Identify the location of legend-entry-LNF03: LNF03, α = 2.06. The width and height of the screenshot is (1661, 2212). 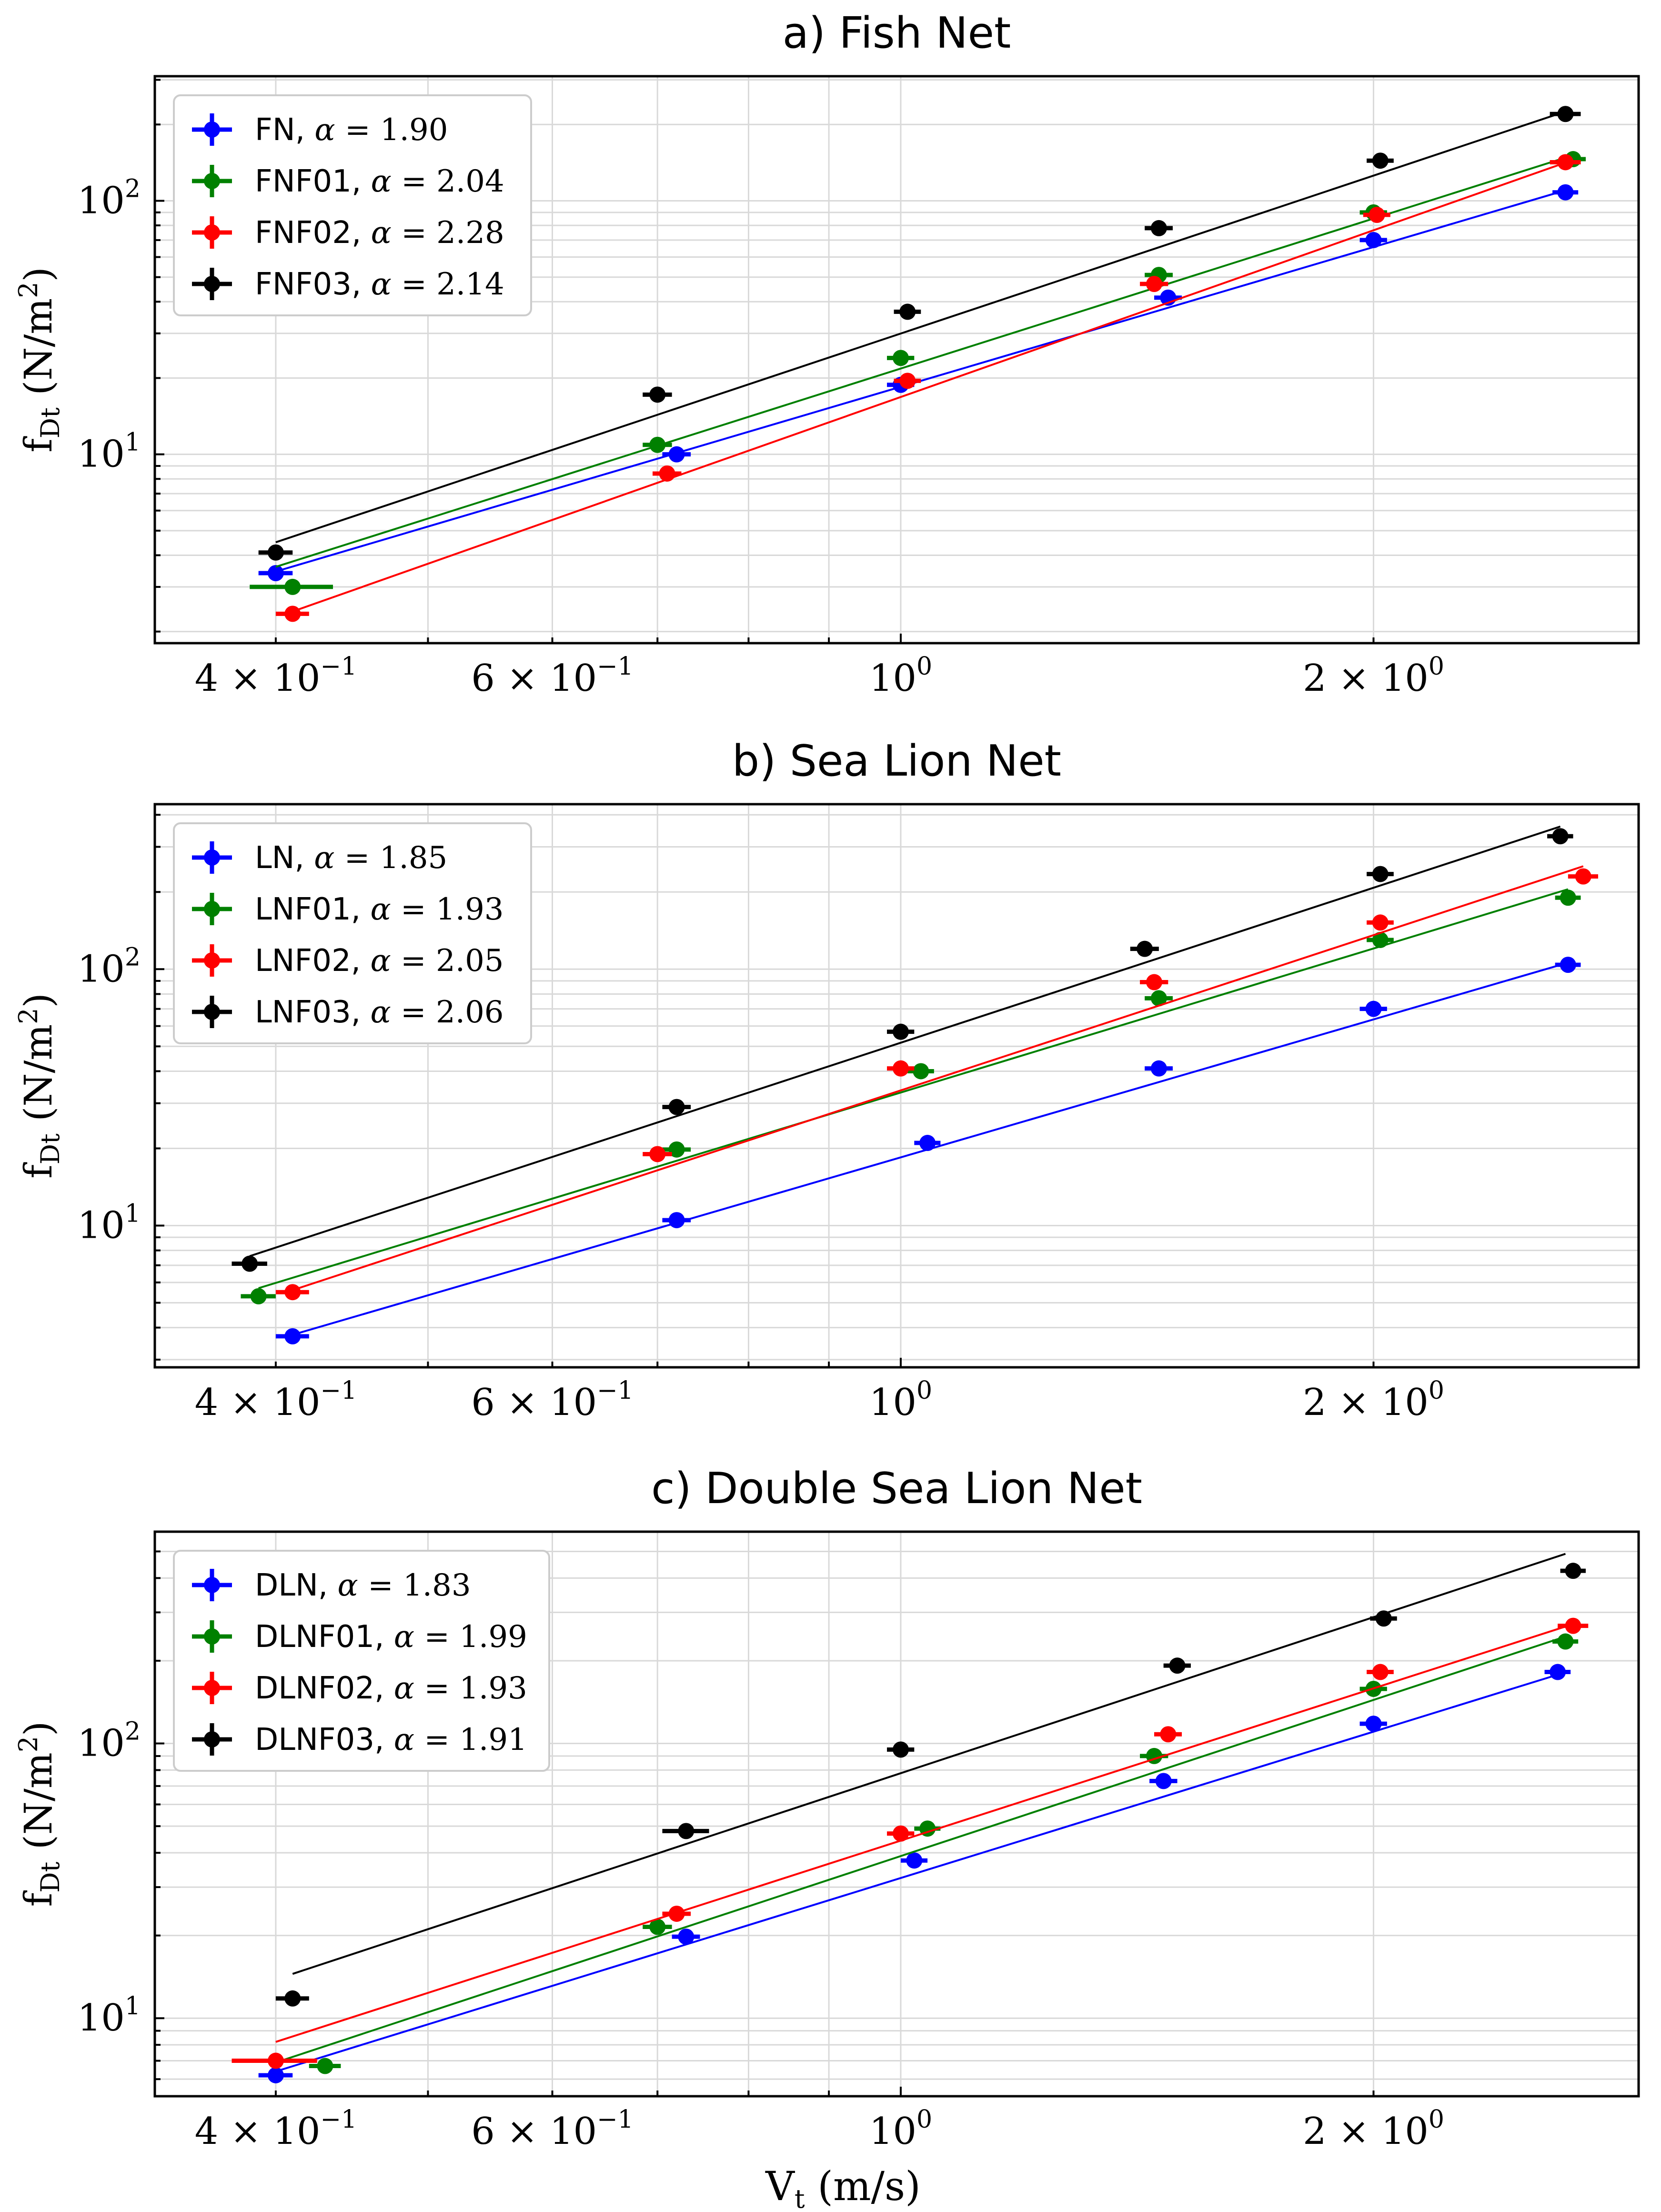
(348, 1013).